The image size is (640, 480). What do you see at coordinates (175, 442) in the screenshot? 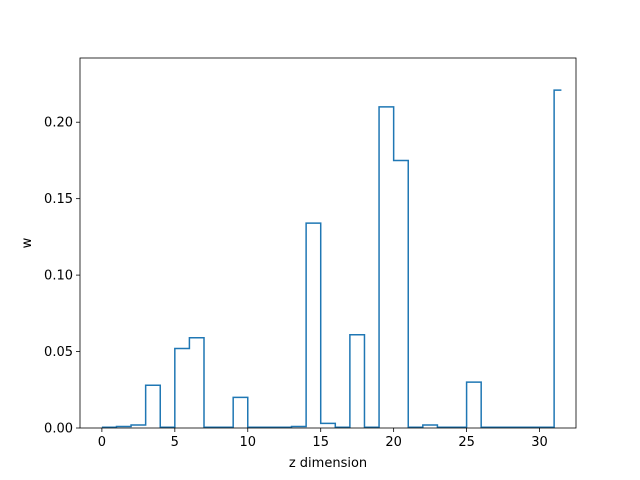
I see `x-tick-label: 5` at bounding box center [175, 442].